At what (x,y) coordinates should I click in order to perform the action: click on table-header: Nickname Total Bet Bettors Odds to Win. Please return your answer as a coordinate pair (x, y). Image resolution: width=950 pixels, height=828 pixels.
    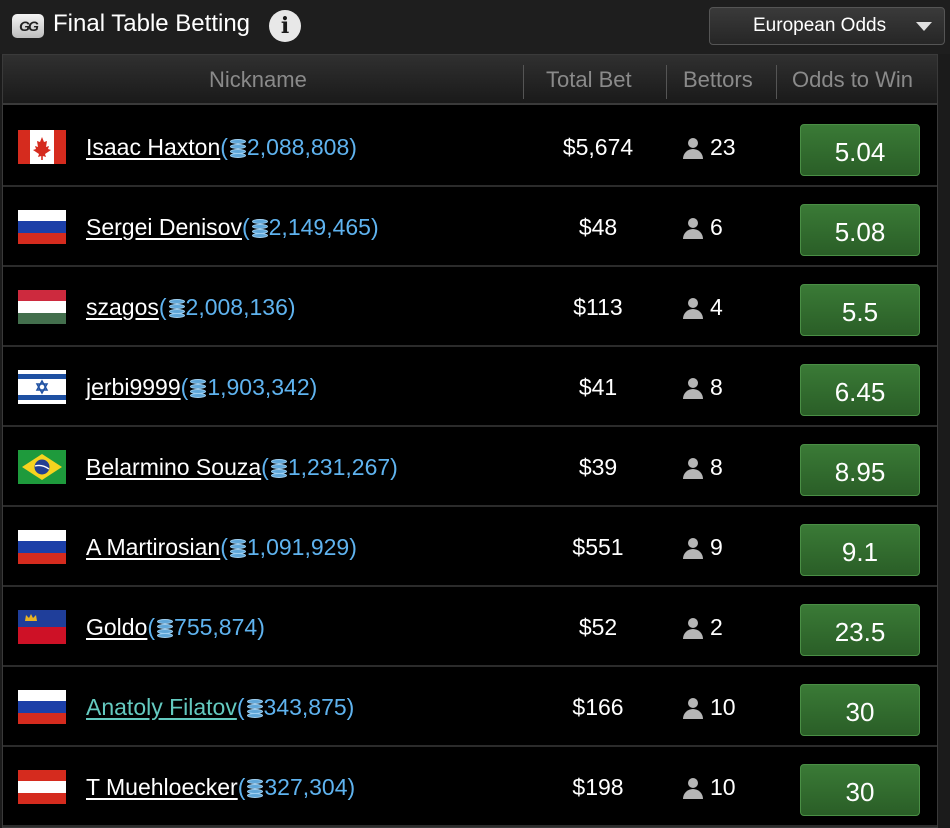
    Looking at the image, I should click on (470, 80).